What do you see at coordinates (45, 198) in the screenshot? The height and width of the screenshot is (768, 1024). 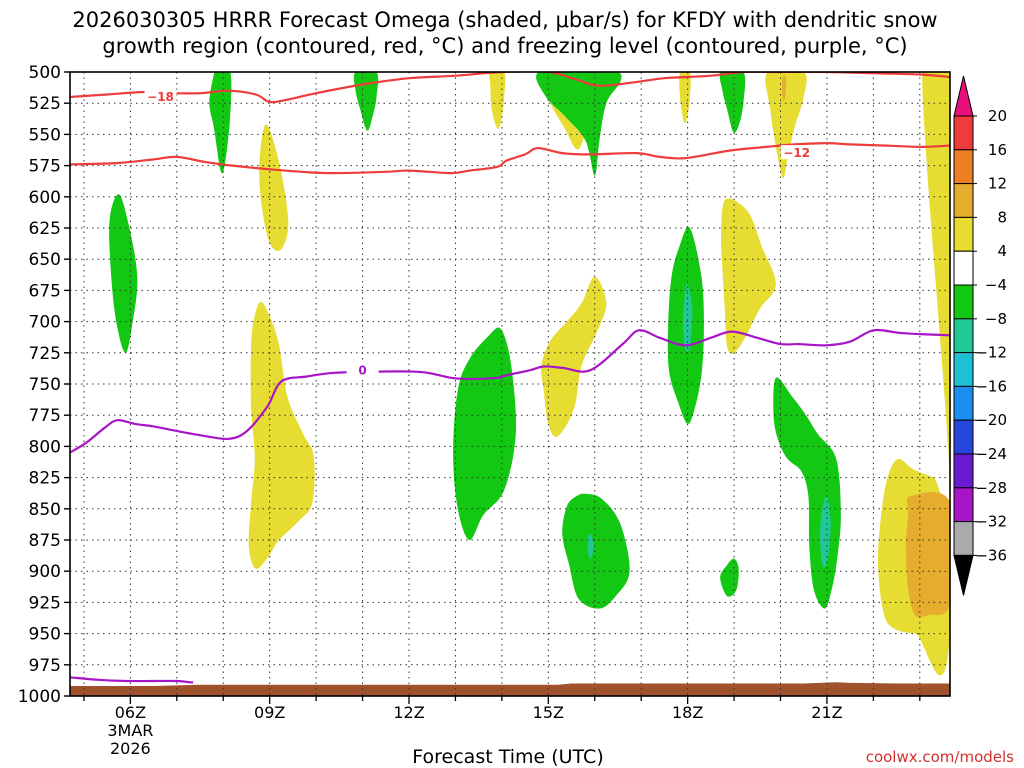 I see `y-tick-label-600: 600` at bounding box center [45, 198].